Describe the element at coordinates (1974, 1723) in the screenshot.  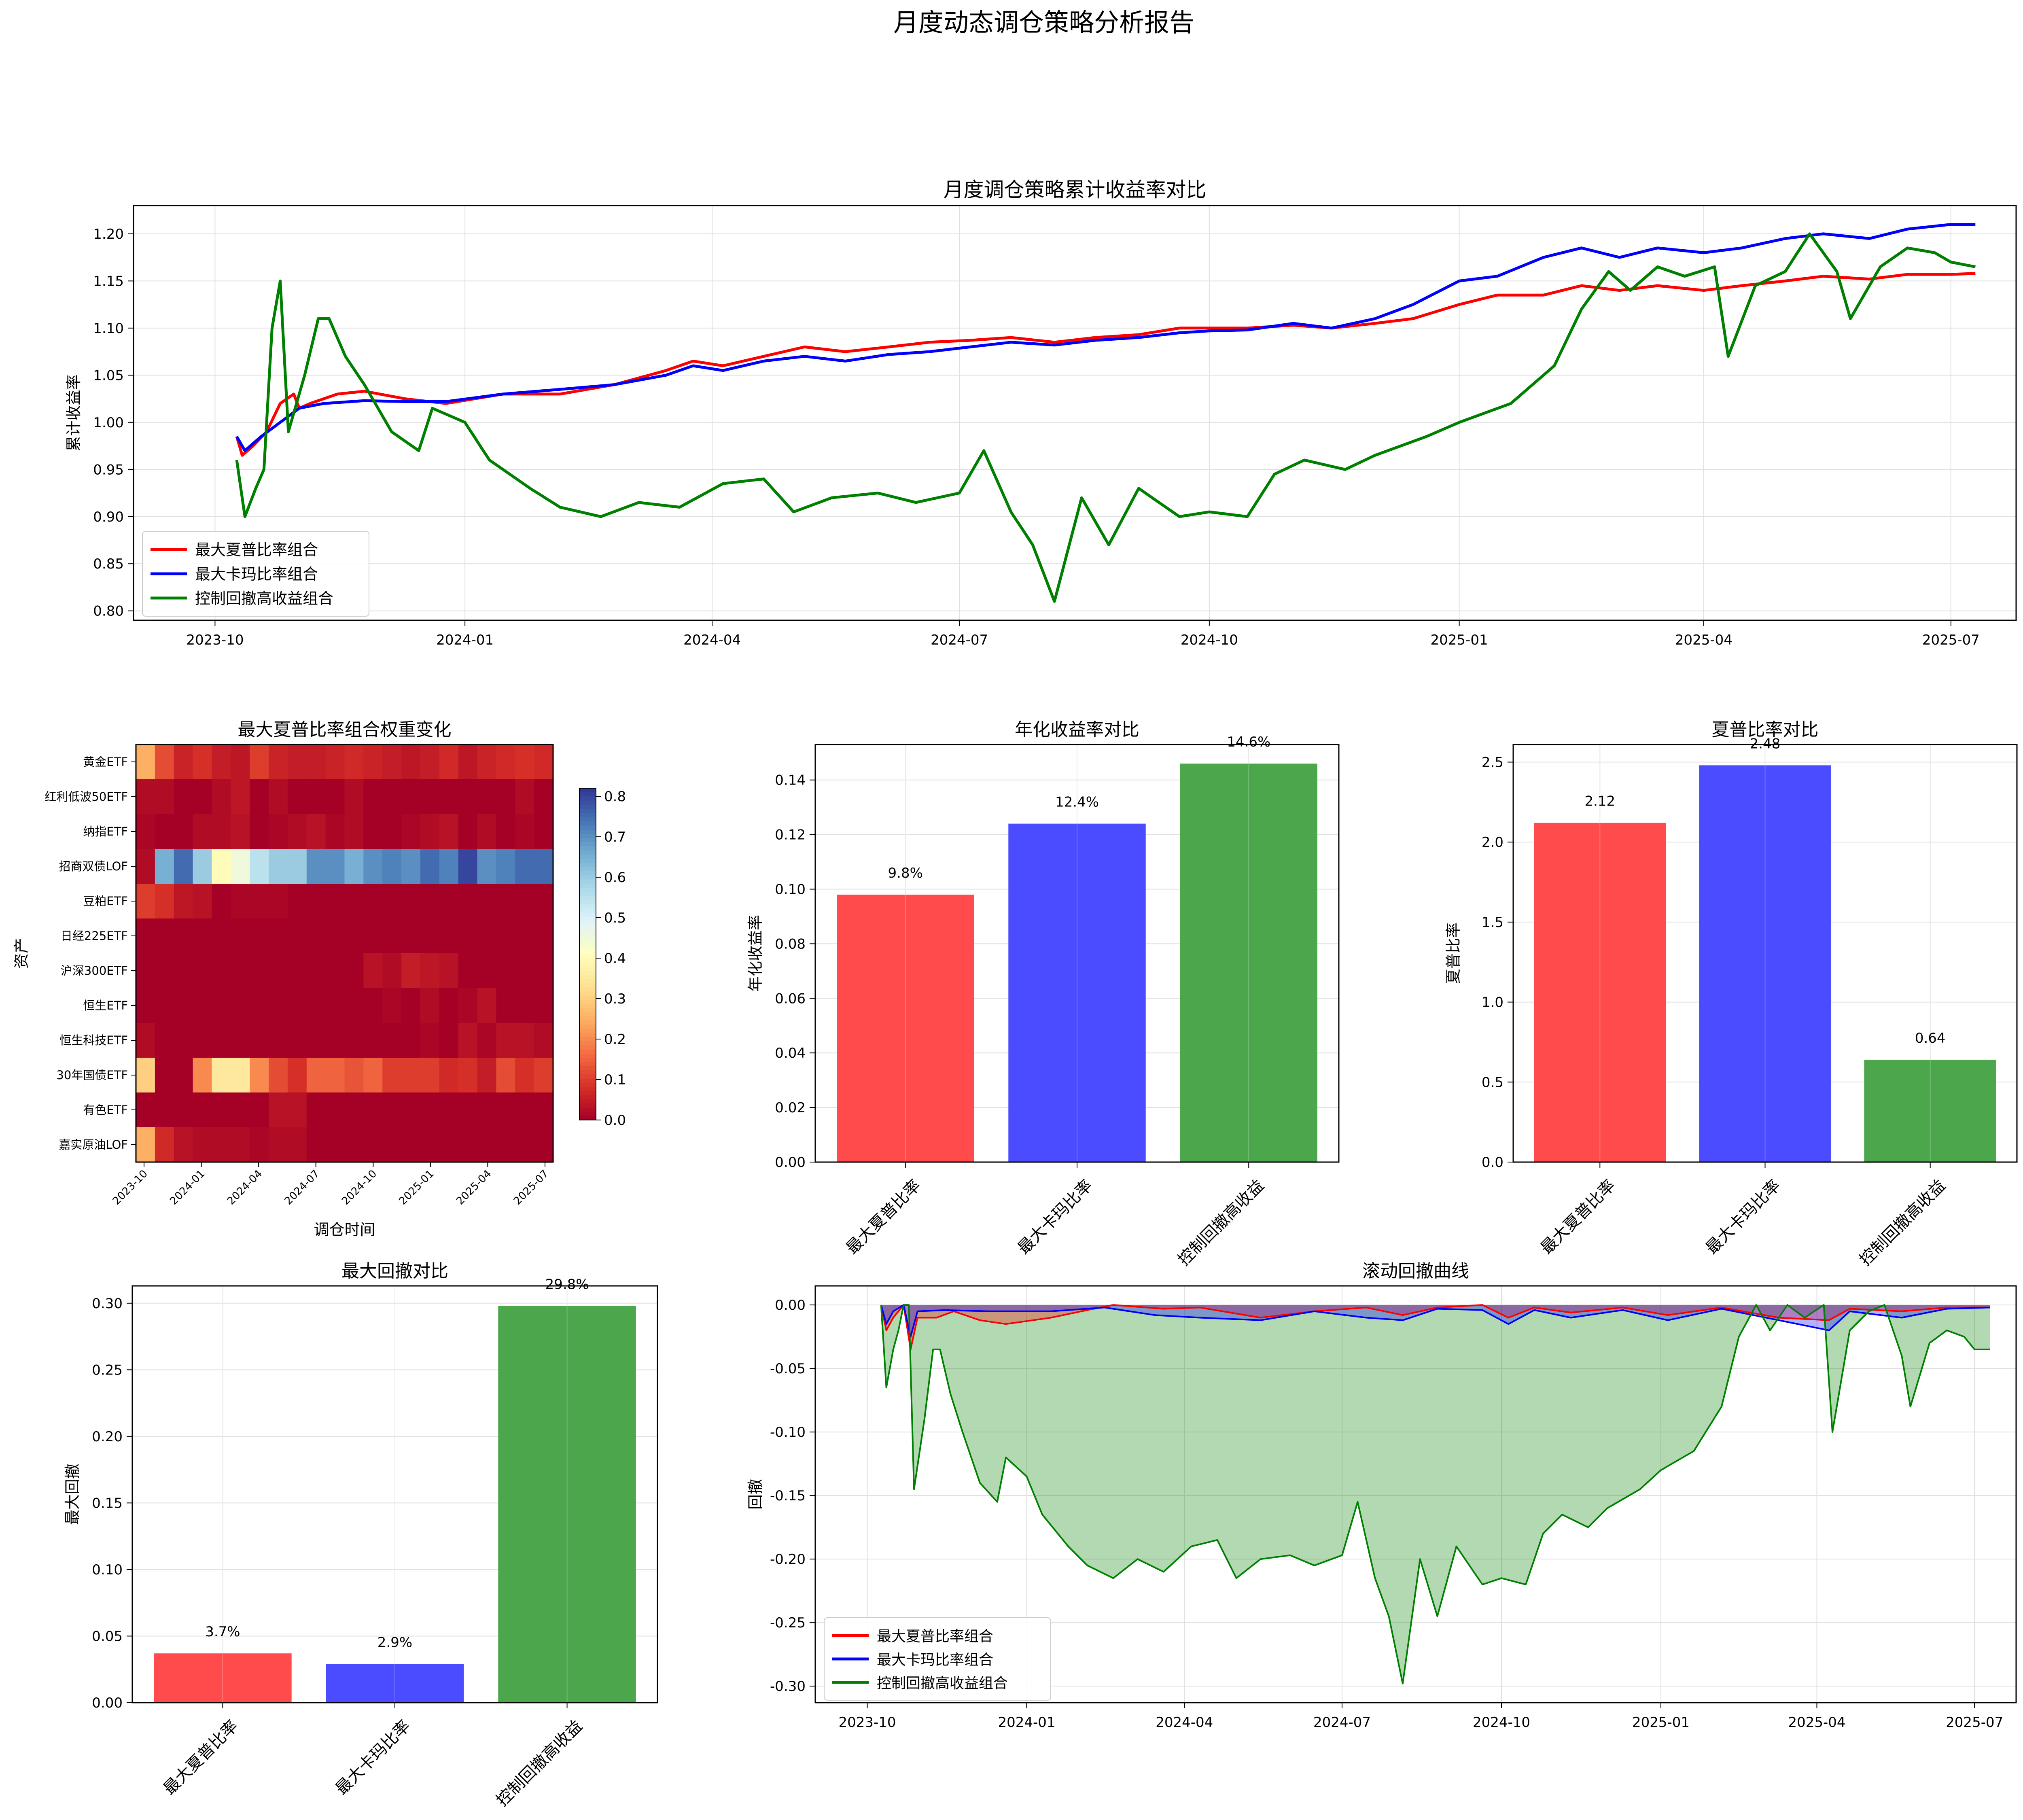
I see `x-tick-label: 2025-07` at that location.